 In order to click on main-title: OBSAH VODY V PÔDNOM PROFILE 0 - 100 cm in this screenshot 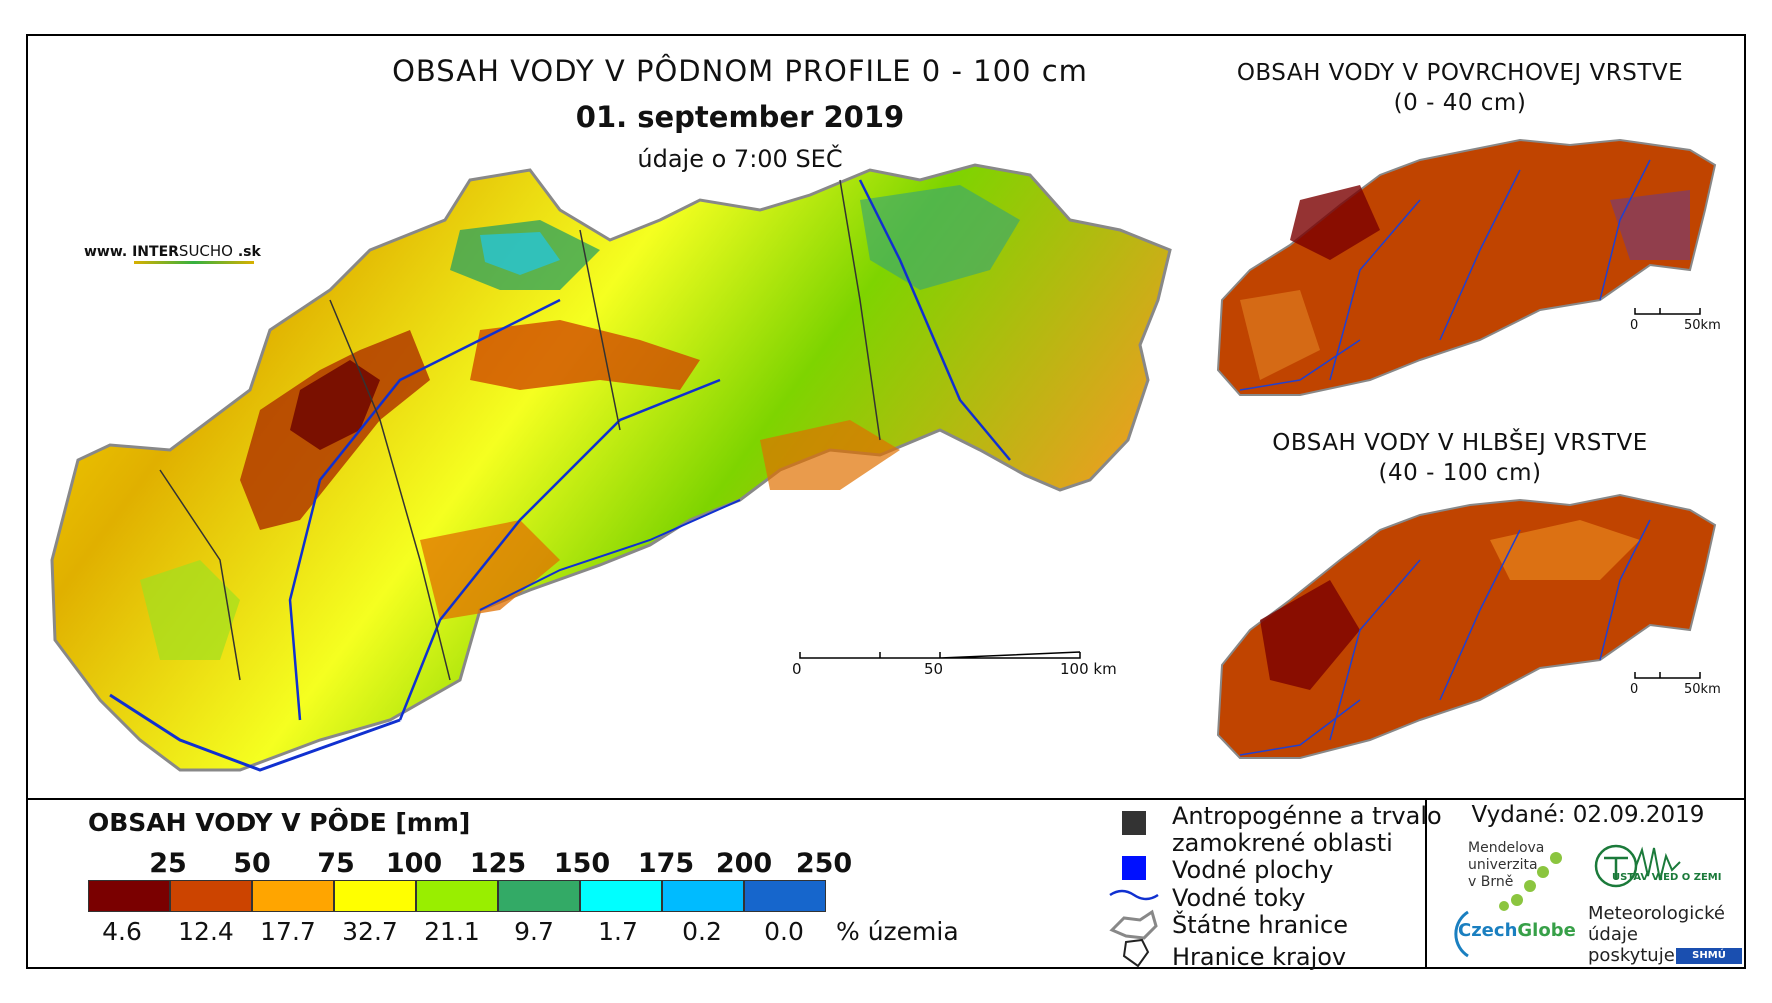, I will do `click(740, 71)`.